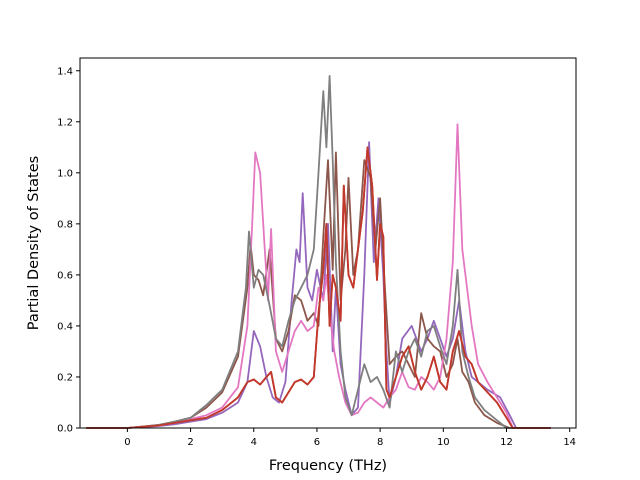  What do you see at coordinates (65, 275) in the screenshot?
I see `y-tick-label: 0.6` at bounding box center [65, 275].